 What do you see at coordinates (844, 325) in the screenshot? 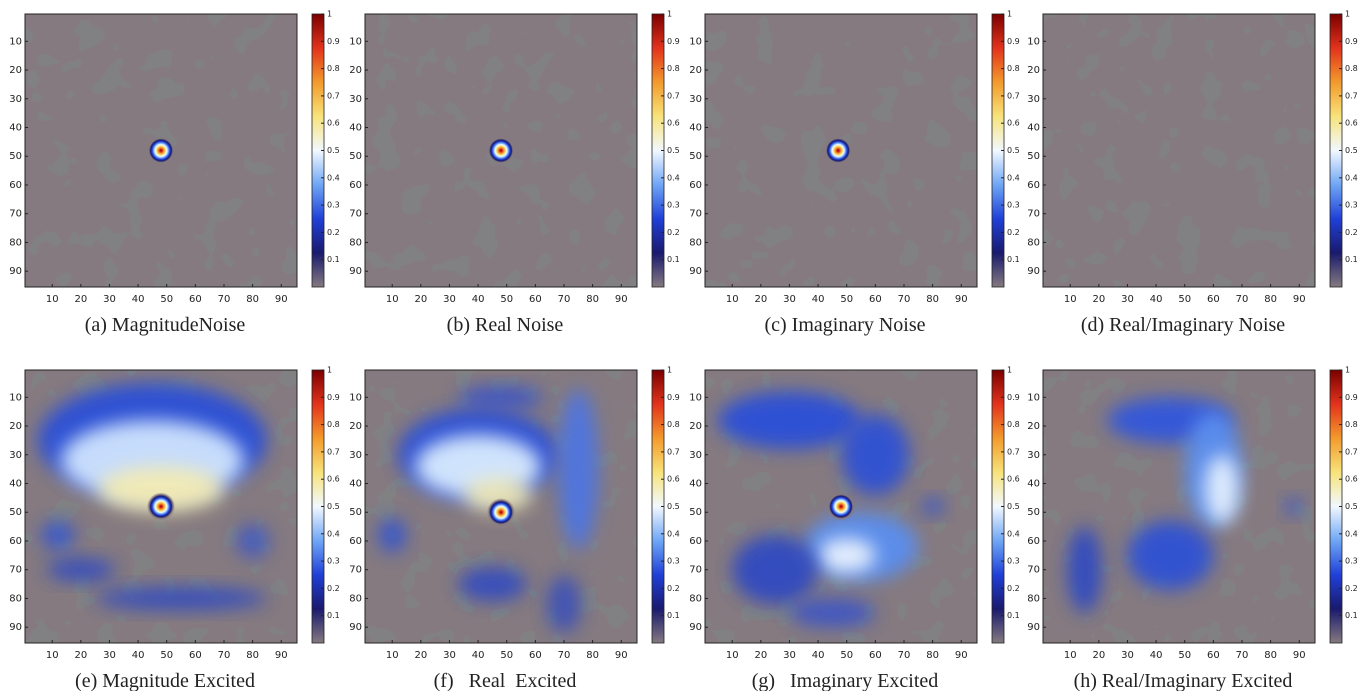
I see `caption: (c) Imaginary Noise` at bounding box center [844, 325].